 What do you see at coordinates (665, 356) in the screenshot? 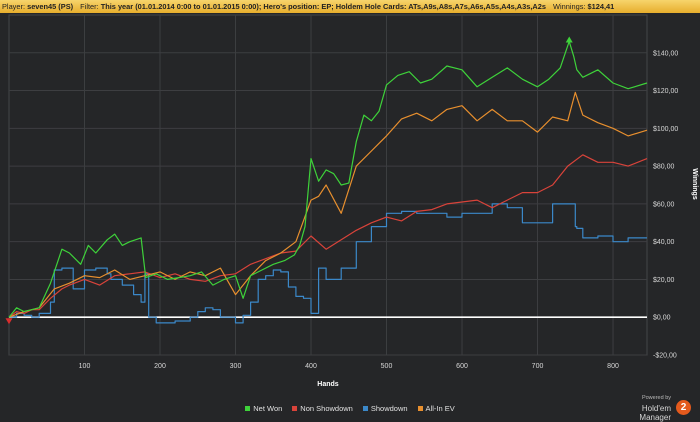
I see `y-tick-label: -$20,00` at bounding box center [665, 356].